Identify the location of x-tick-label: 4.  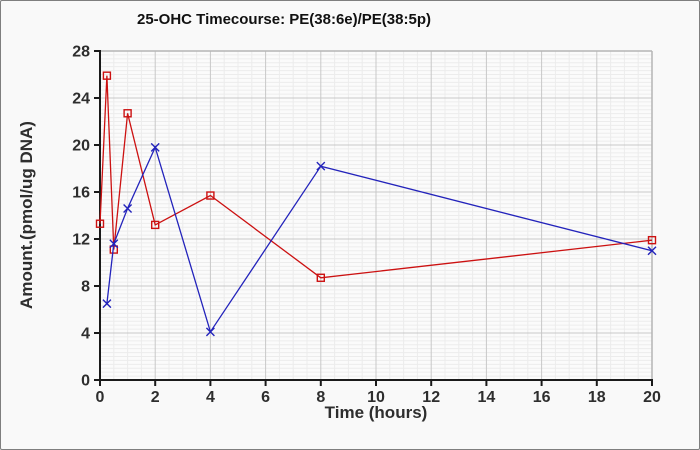
(210, 397).